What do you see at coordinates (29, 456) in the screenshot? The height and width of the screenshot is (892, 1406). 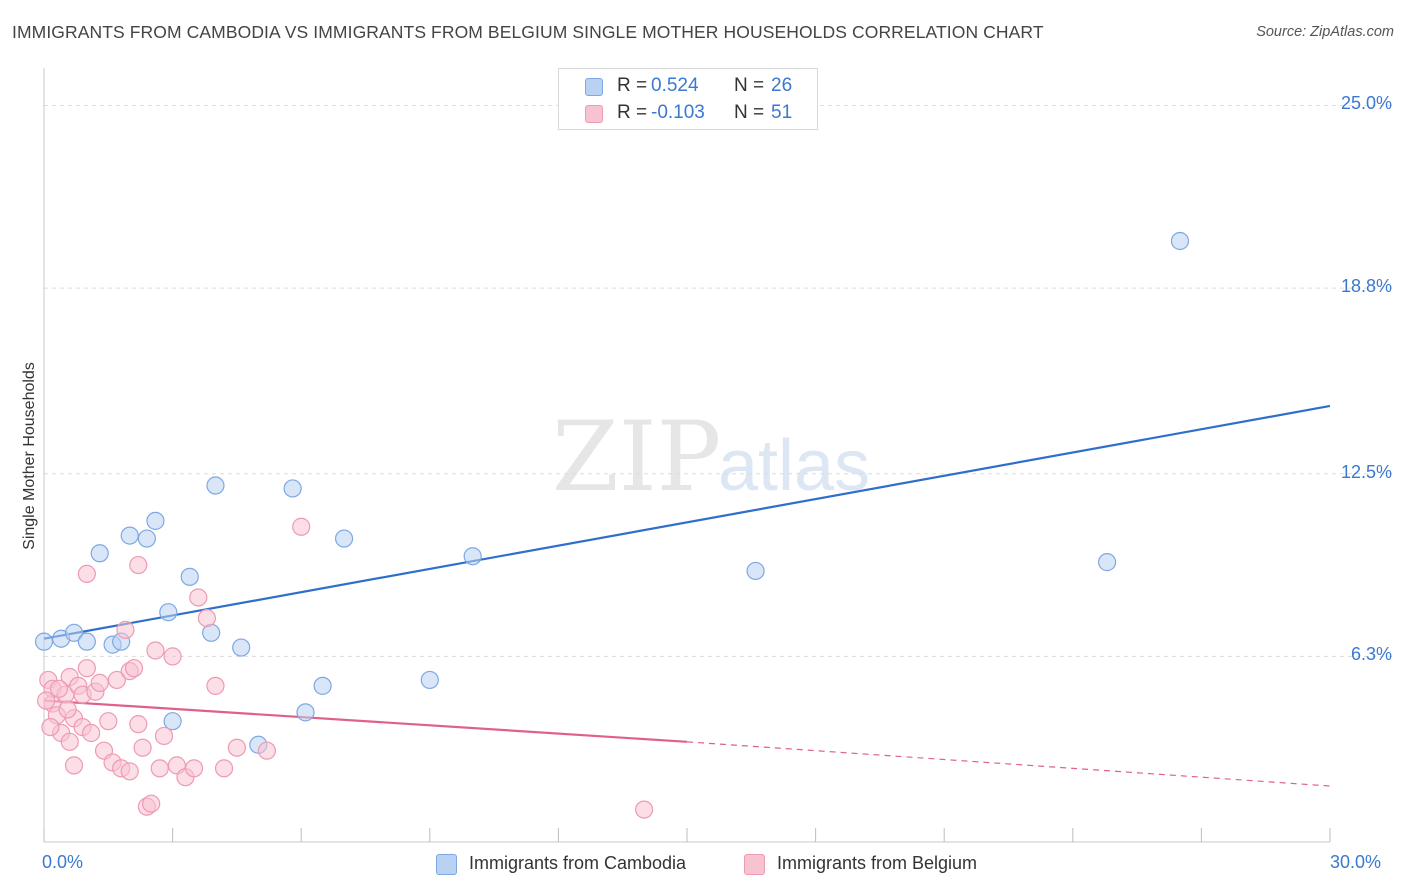 I see `y-axis-label: Single Mother Households` at bounding box center [29, 456].